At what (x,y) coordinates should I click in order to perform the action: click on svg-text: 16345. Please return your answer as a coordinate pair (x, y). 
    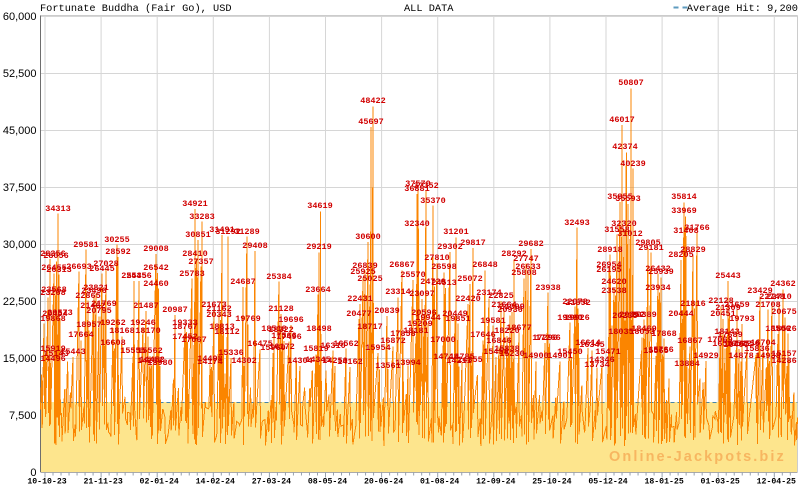
    Looking at the image, I should click on (592, 345).